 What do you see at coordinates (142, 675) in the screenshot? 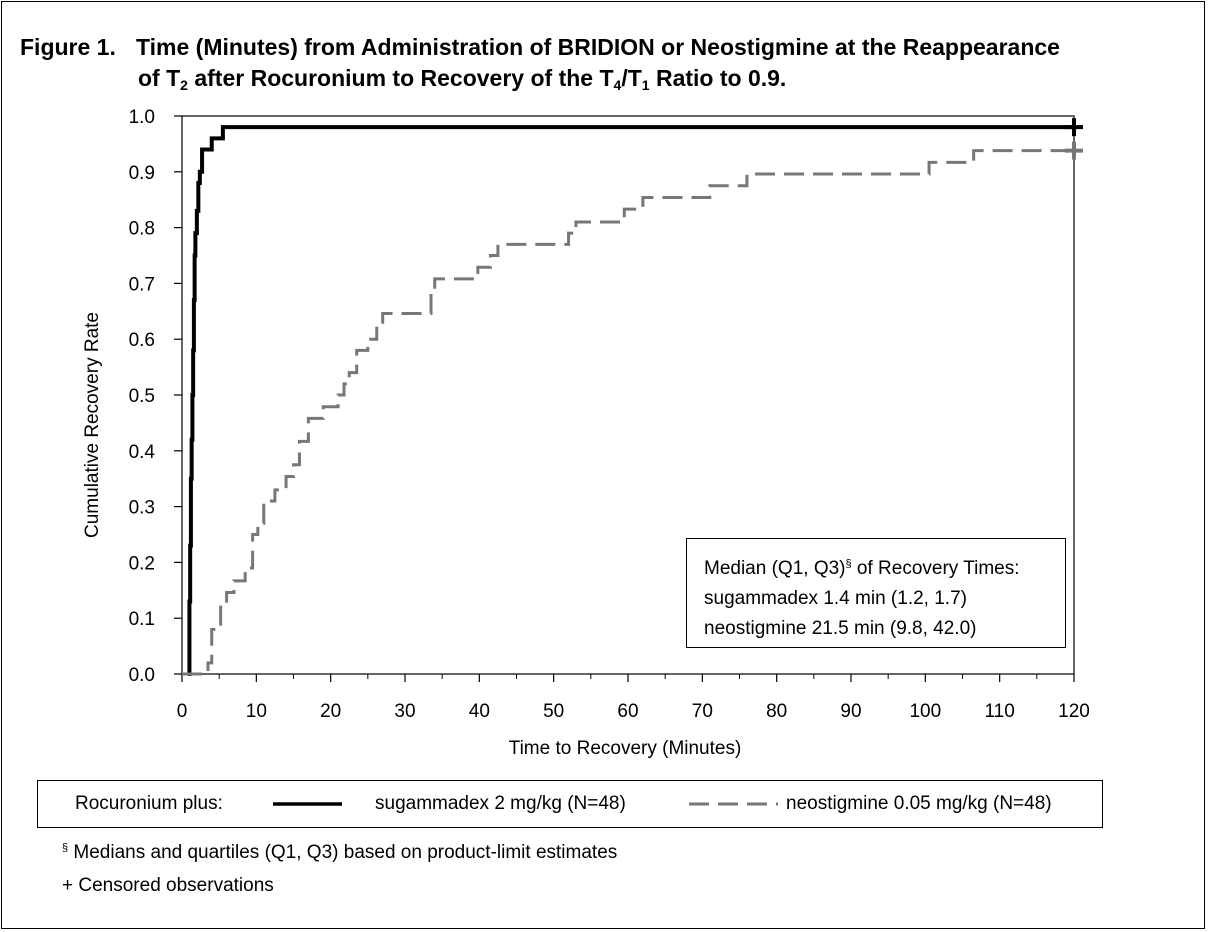
I see `y-tick-label: 0.0` at bounding box center [142, 675].